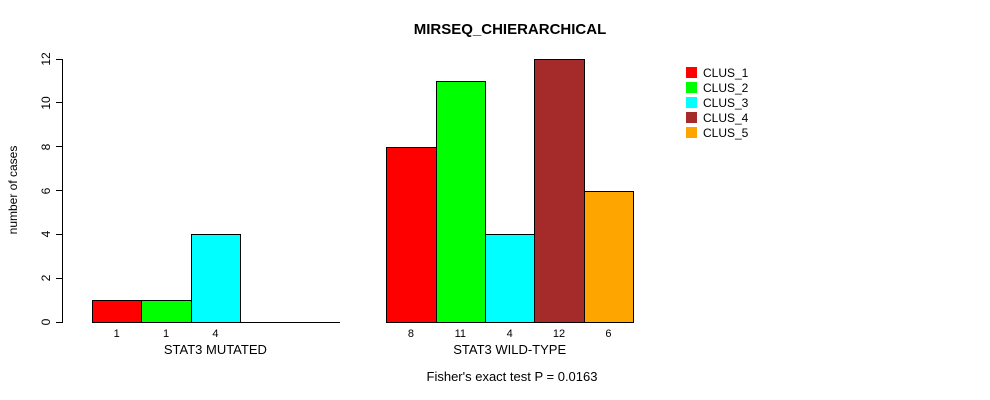  What do you see at coordinates (510, 278) in the screenshot?
I see `bar-clus_3-group2` at bounding box center [510, 278].